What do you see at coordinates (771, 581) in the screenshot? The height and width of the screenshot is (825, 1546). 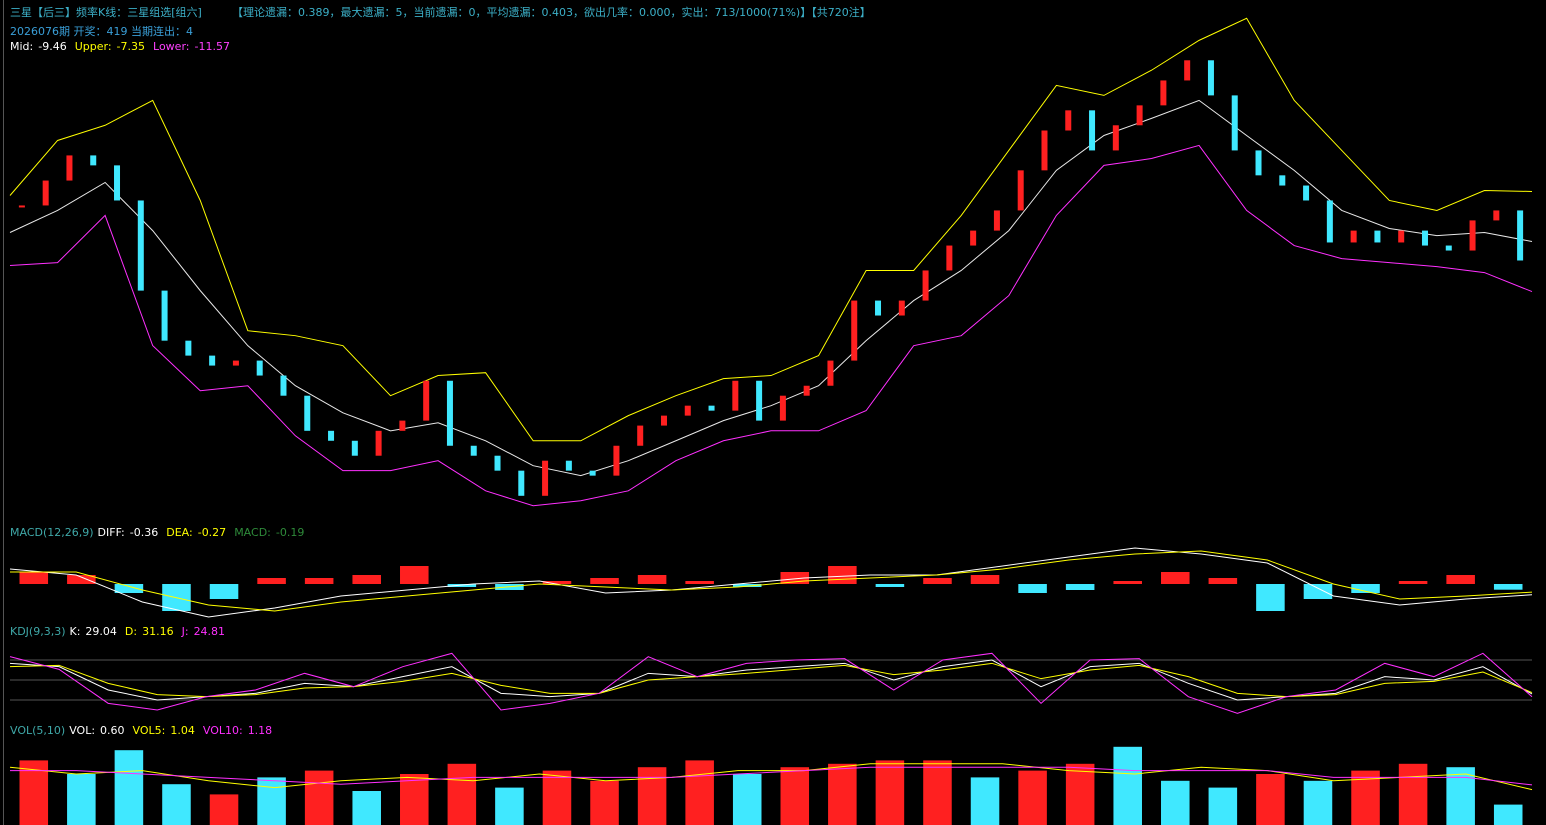 I see `line-dea` at bounding box center [771, 581].